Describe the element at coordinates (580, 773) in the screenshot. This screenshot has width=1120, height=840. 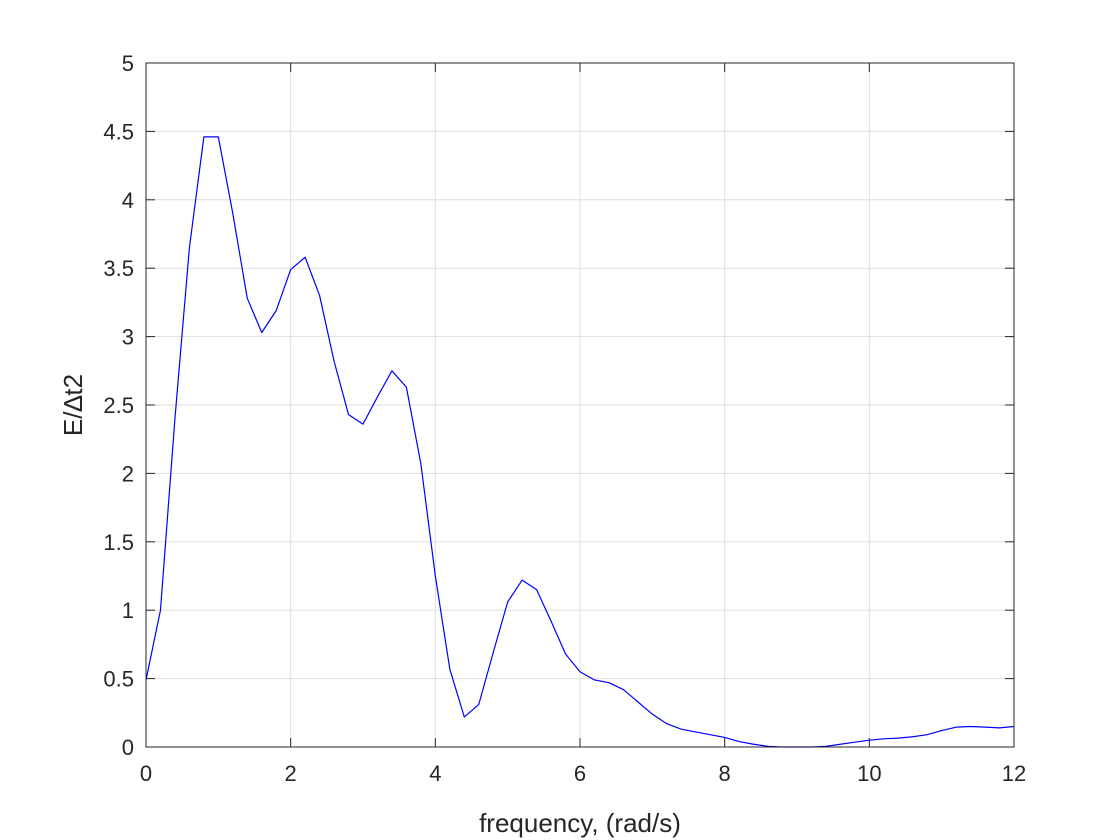
I see `x-tick-label: 6` at that location.